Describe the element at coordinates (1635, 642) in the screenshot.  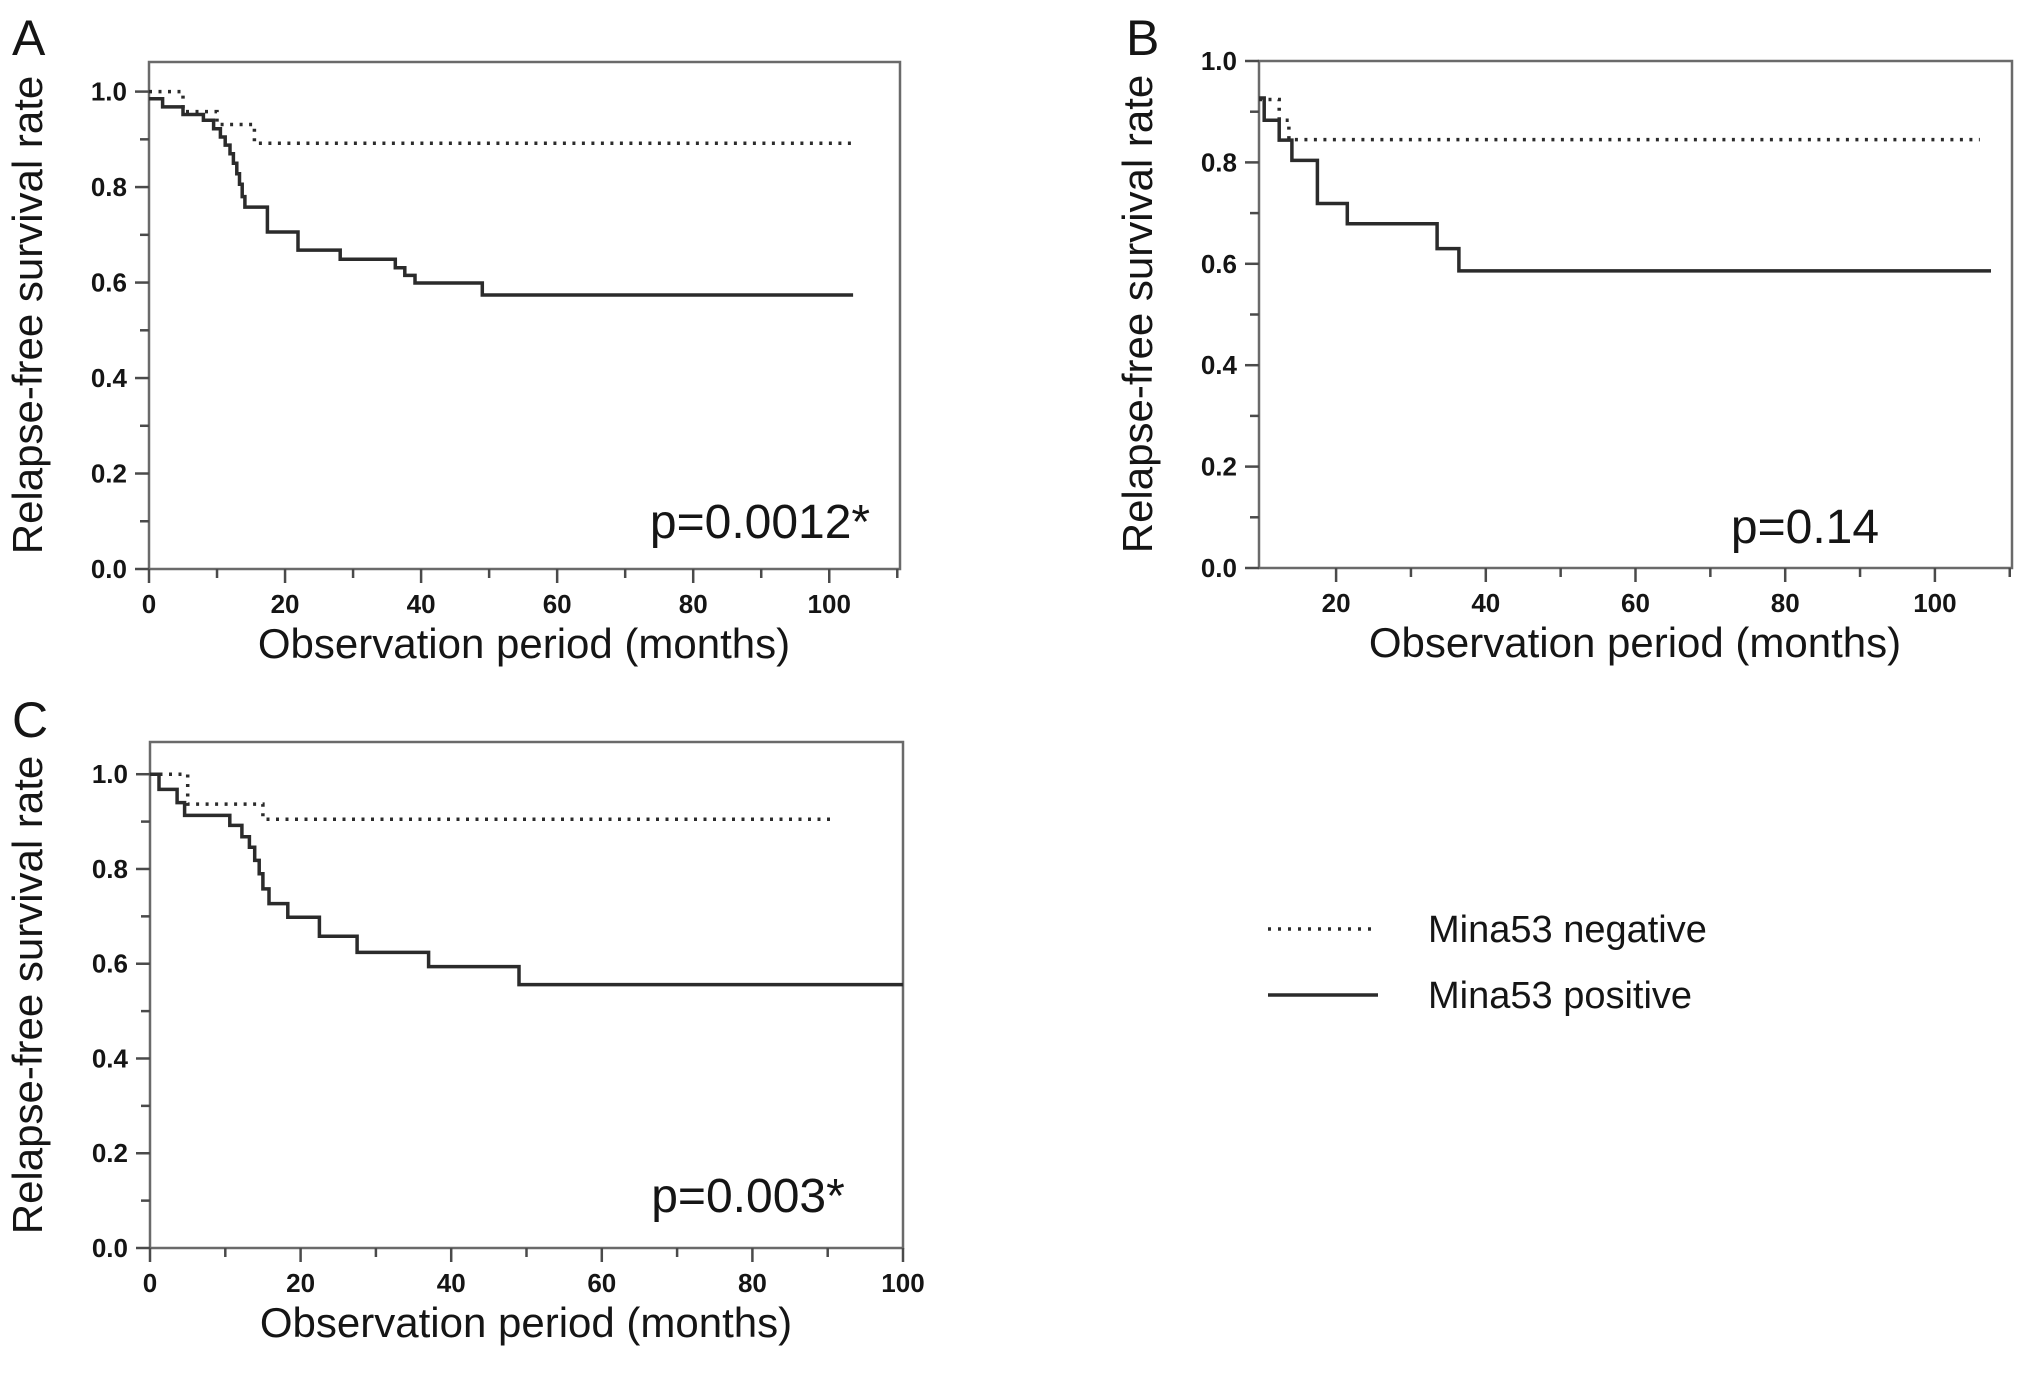
I see `x-axis-title-B: Observation period (months)` at that location.